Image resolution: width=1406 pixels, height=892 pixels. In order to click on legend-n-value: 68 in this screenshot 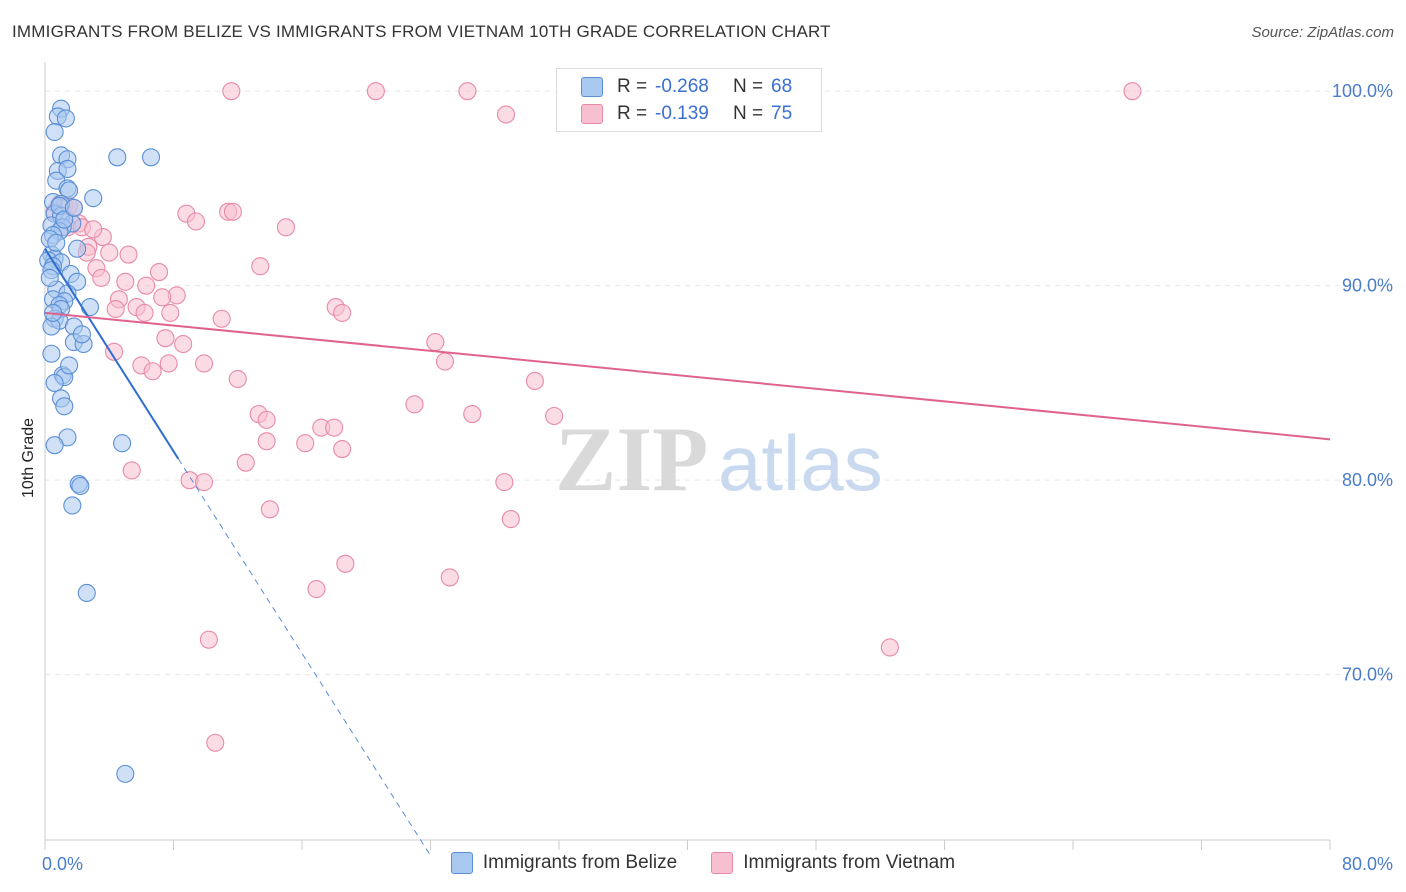, I will do `click(782, 86)`.